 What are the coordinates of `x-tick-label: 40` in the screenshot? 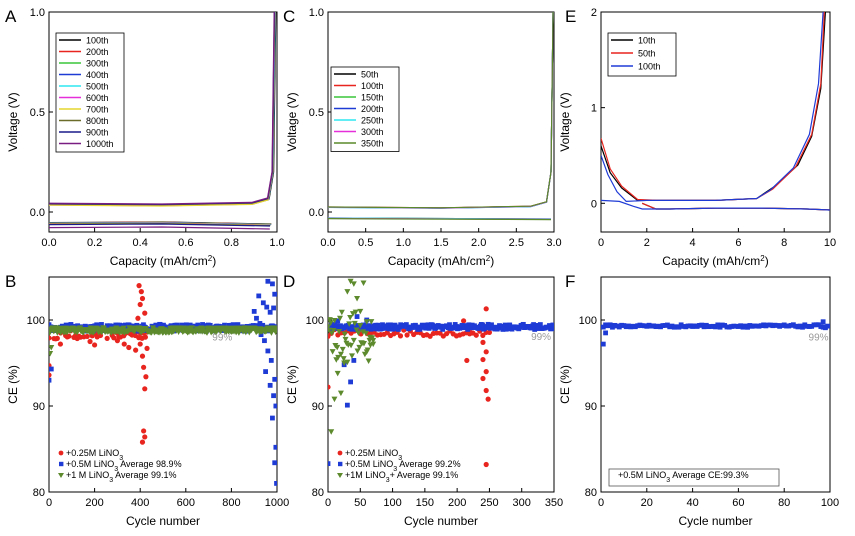 It's located at (692, 503).